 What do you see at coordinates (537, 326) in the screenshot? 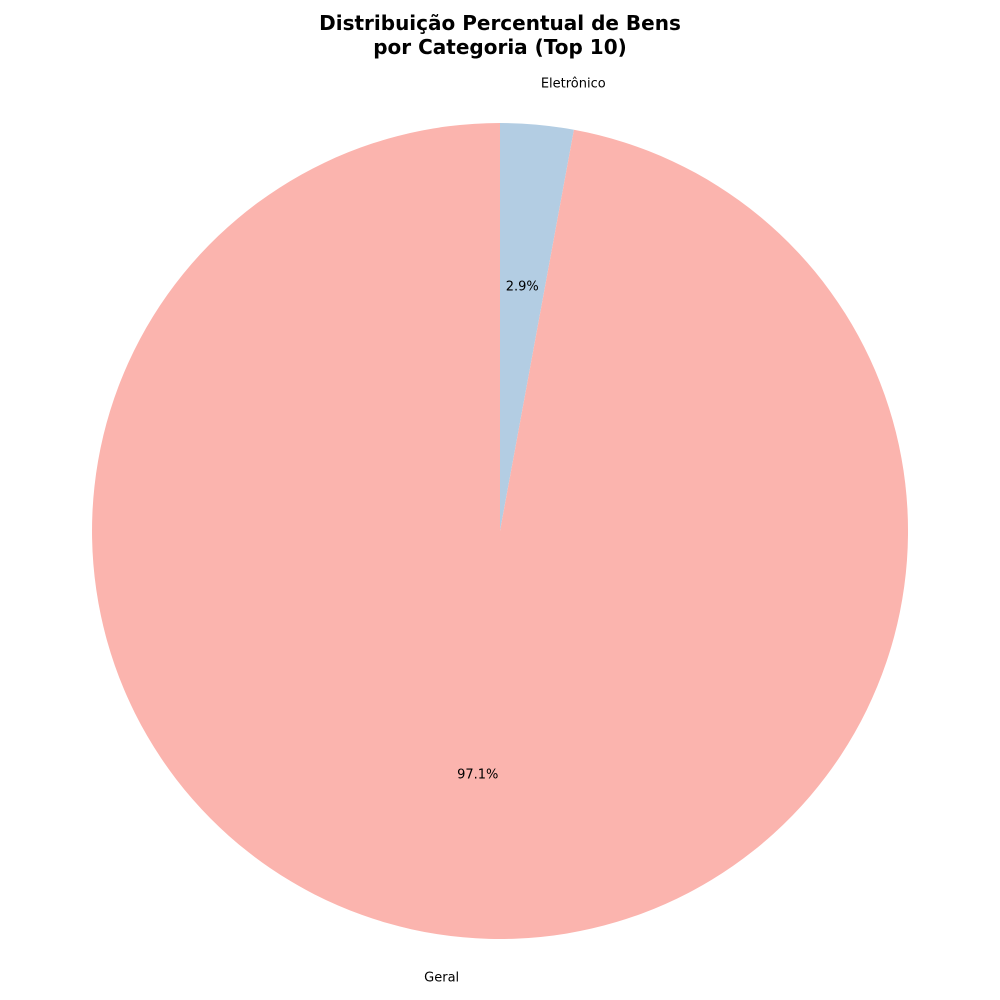
I see `pie-slice-eletronico` at bounding box center [537, 326].